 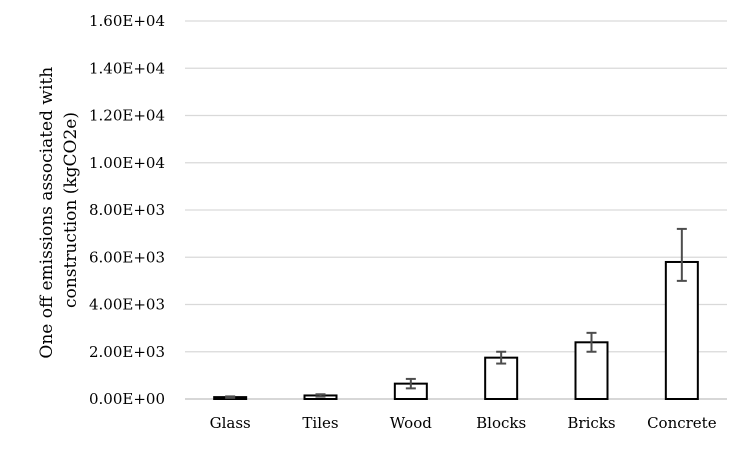 I want to click on y-tick-label: 0.00E+00, so click(x=127, y=399).